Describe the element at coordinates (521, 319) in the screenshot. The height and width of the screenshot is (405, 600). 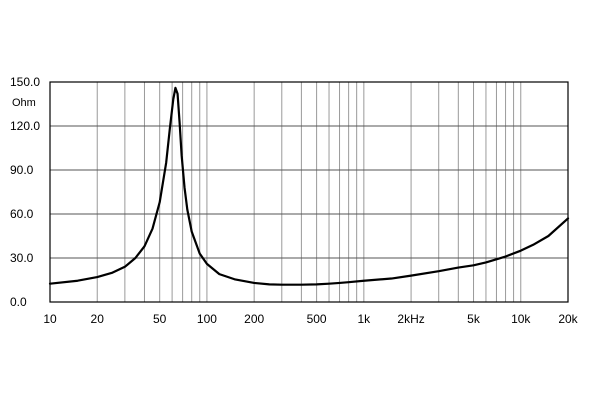
I see `x-tick-label: 10k` at that location.